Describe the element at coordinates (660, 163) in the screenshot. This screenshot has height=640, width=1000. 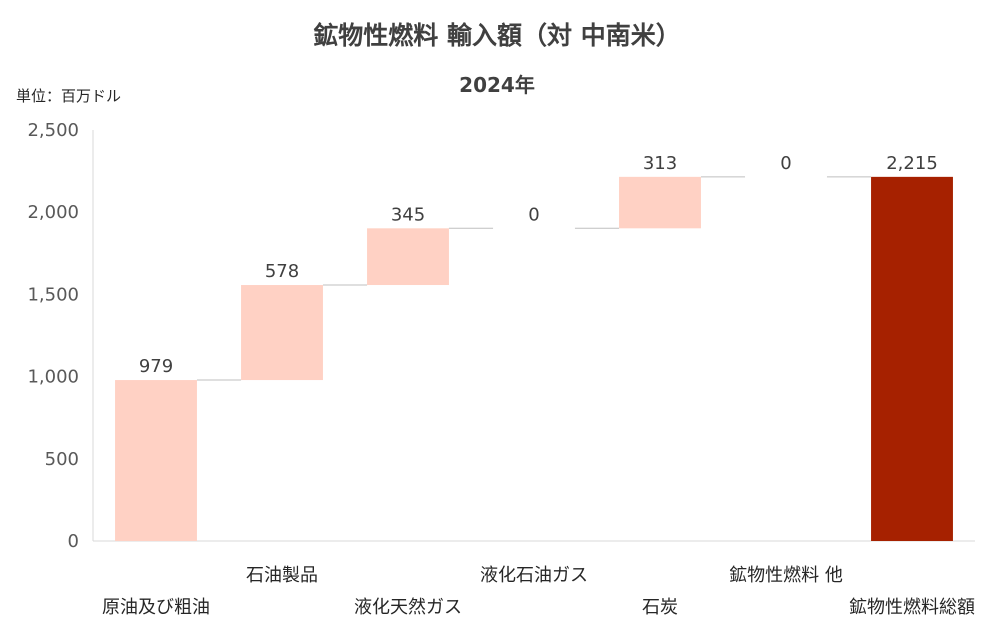
I see `data-label: 313` at that location.